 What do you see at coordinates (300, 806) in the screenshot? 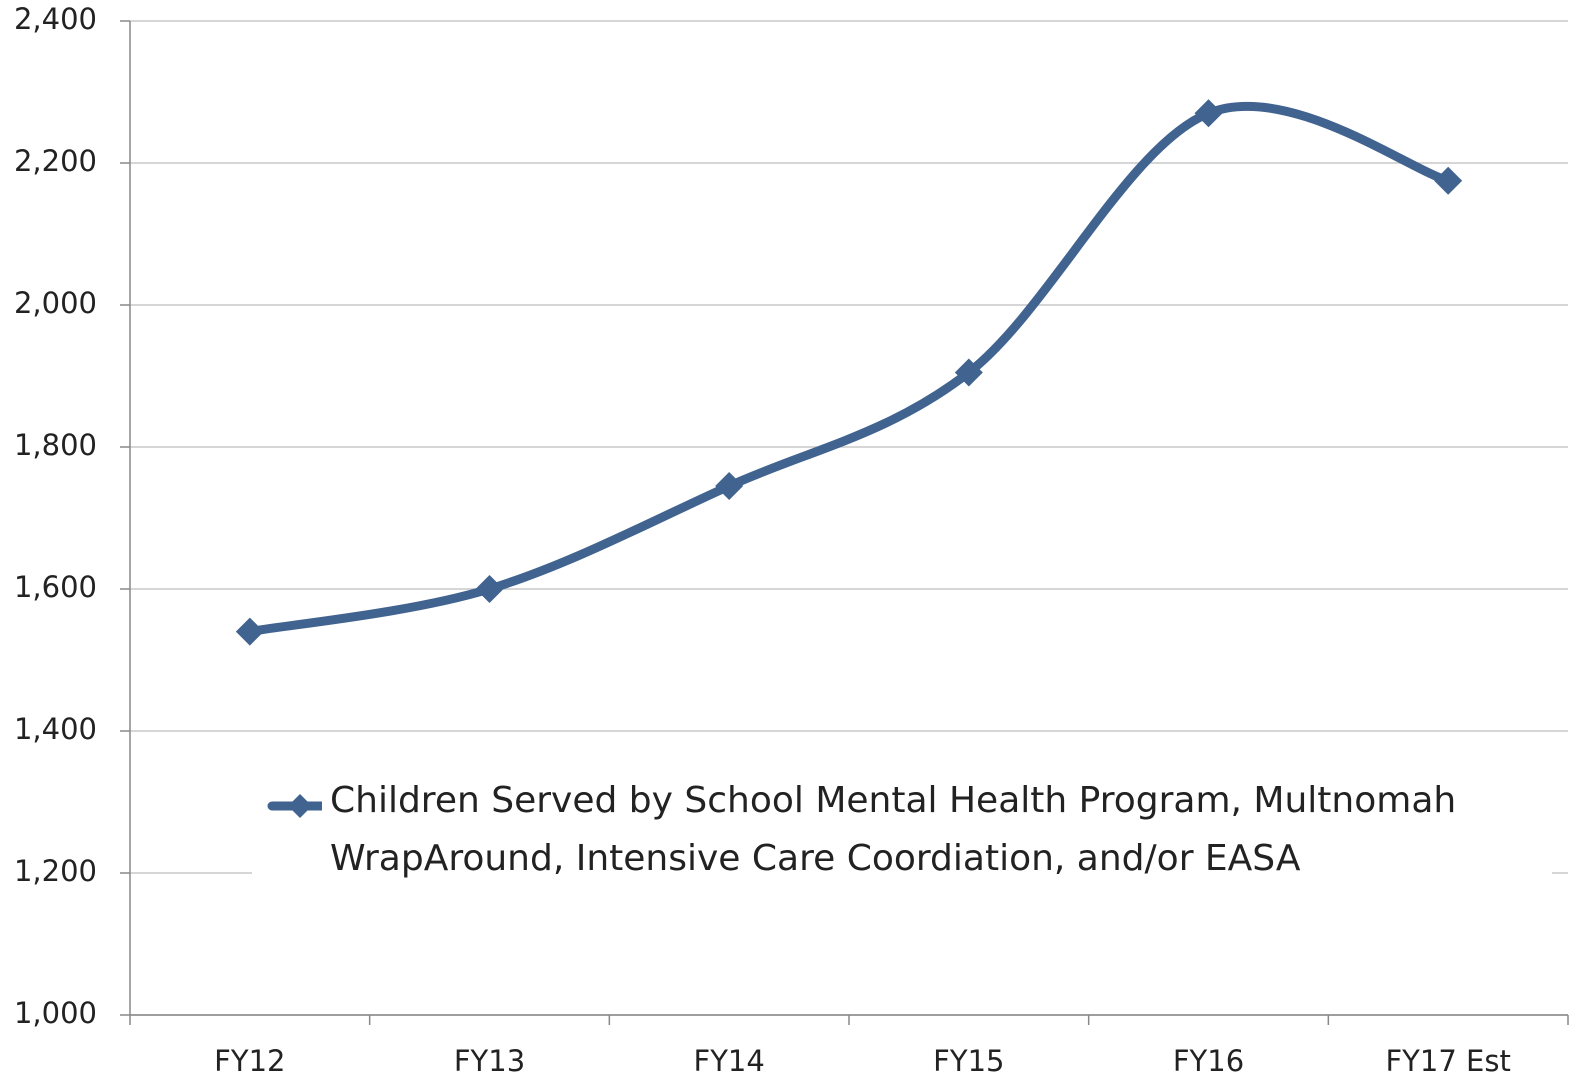
I see `legend-marker` at bounding box center [300, 806].